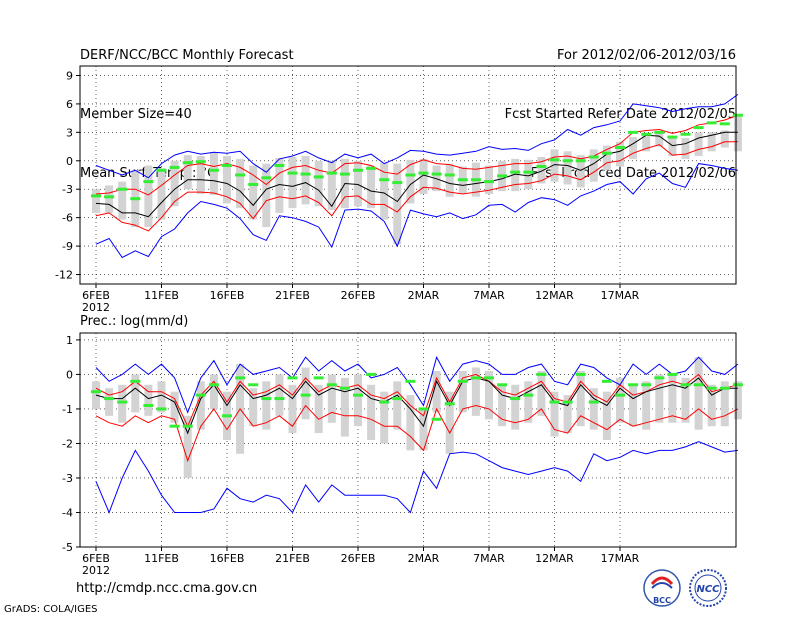  Describe the element at coordinates (417, 433) in the screenshot. I see `precip-lower-line` at that location.